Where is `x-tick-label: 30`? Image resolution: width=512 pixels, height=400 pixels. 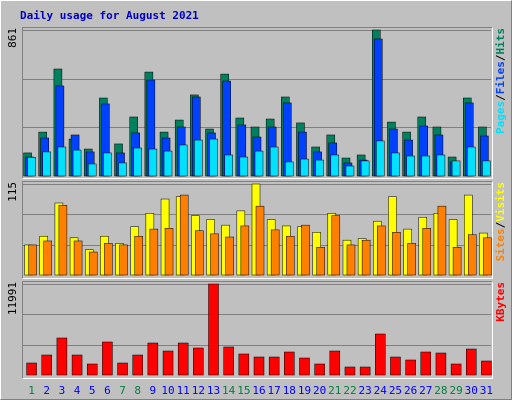
x-tick-label: 30 is located at coordinates (471, 390).